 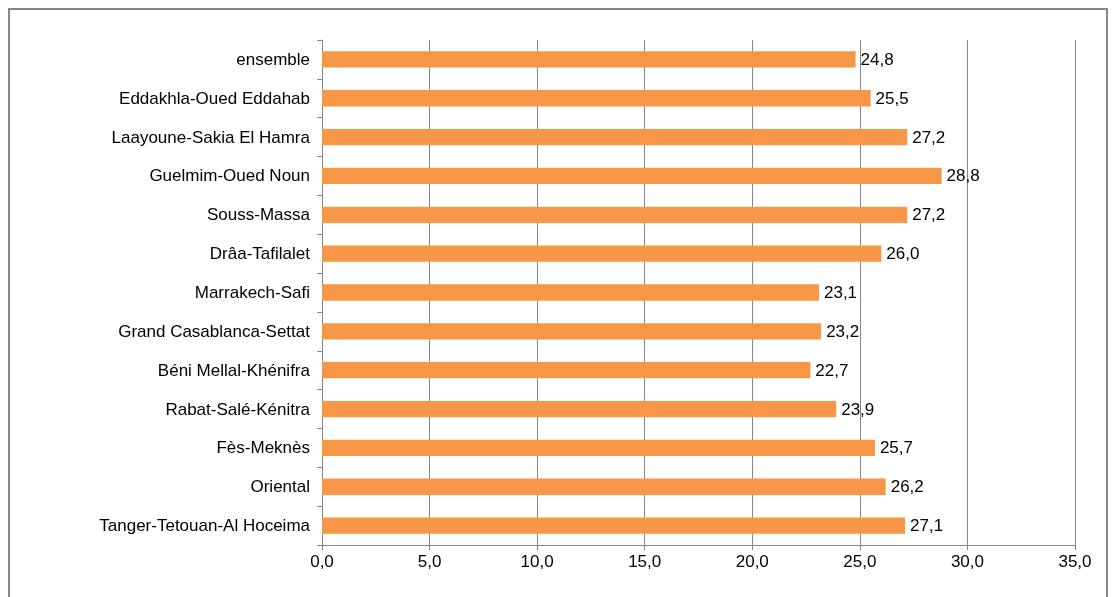 What do you see at coordinates (263, 448) in the screenshot?
I see `y-tick-label: Fès-Meknès` at bounding box center [263, 448].